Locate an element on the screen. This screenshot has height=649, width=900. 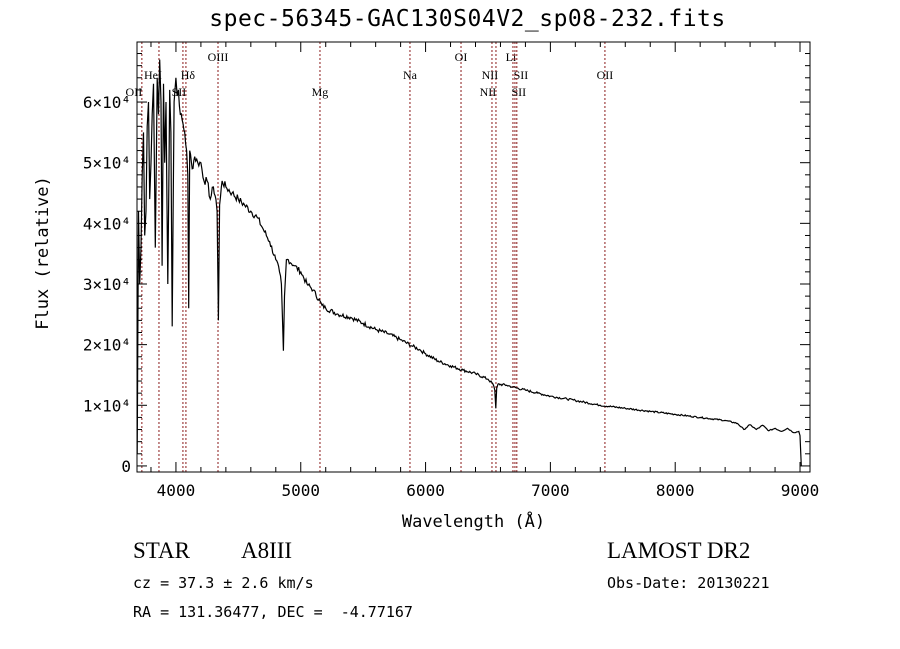
object-type: STAR is located at coordinates (161, 550).